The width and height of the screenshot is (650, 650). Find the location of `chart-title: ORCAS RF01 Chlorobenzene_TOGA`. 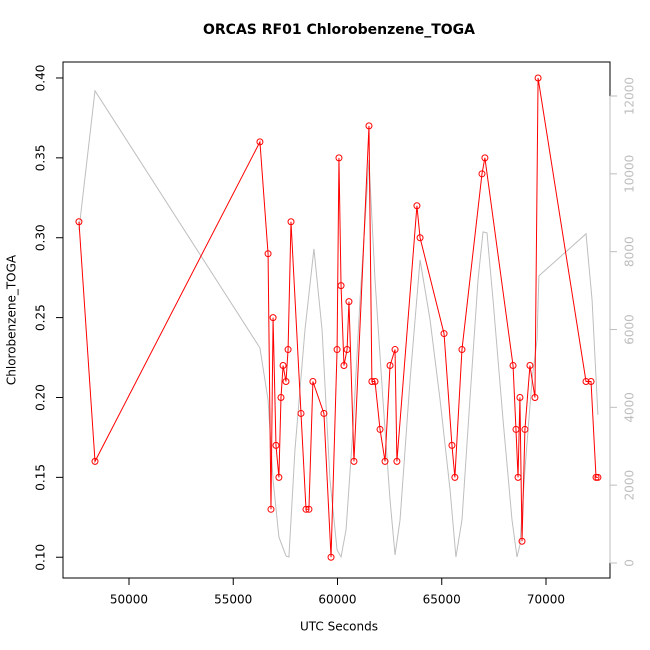

chart-title: ORCAS RF01 Chlorobenzene_TOGA is located at coordinates (339, 30).